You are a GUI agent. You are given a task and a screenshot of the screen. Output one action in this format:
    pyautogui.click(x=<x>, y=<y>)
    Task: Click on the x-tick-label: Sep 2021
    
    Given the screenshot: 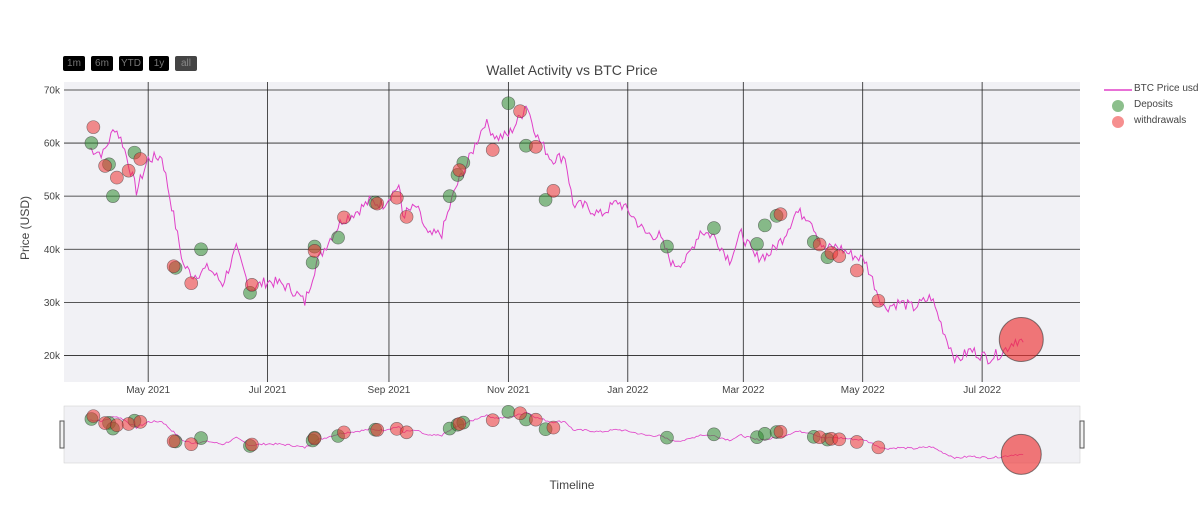 What is the action you would take?
    pyautogui.click(x=389, y=390)
    